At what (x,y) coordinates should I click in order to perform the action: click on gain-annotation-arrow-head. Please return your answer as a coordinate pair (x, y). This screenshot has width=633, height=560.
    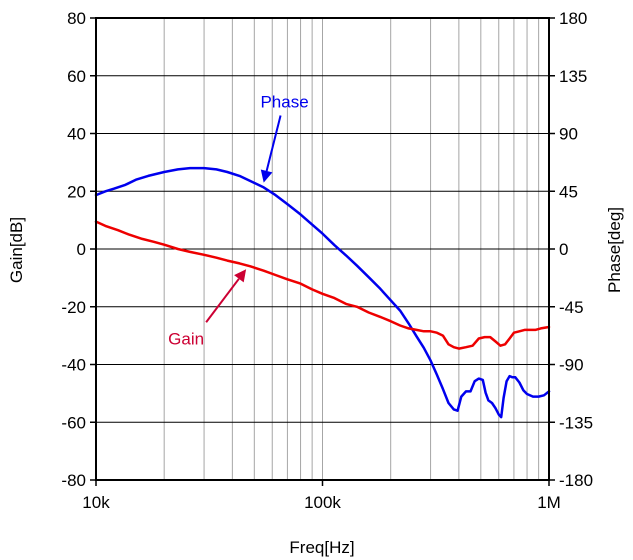
    Looking at the image, I should click on (240, 276).